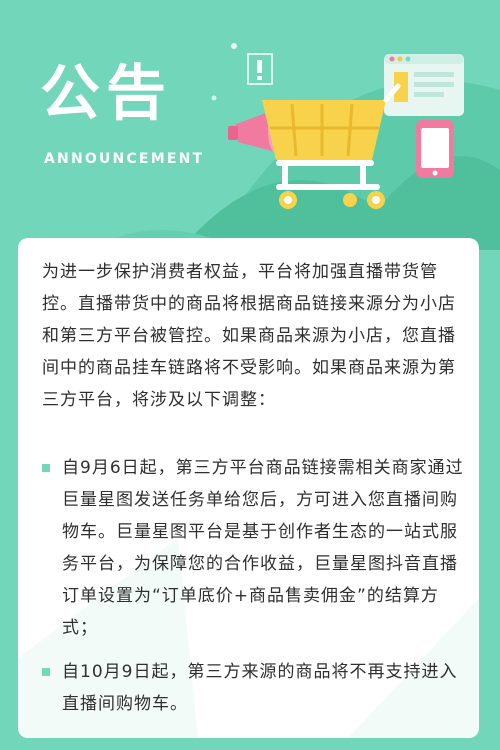  What do you see at coordinates (260, 69) in the screenshot?
I see `exclamation-icon` at bounding box center [260, 69].